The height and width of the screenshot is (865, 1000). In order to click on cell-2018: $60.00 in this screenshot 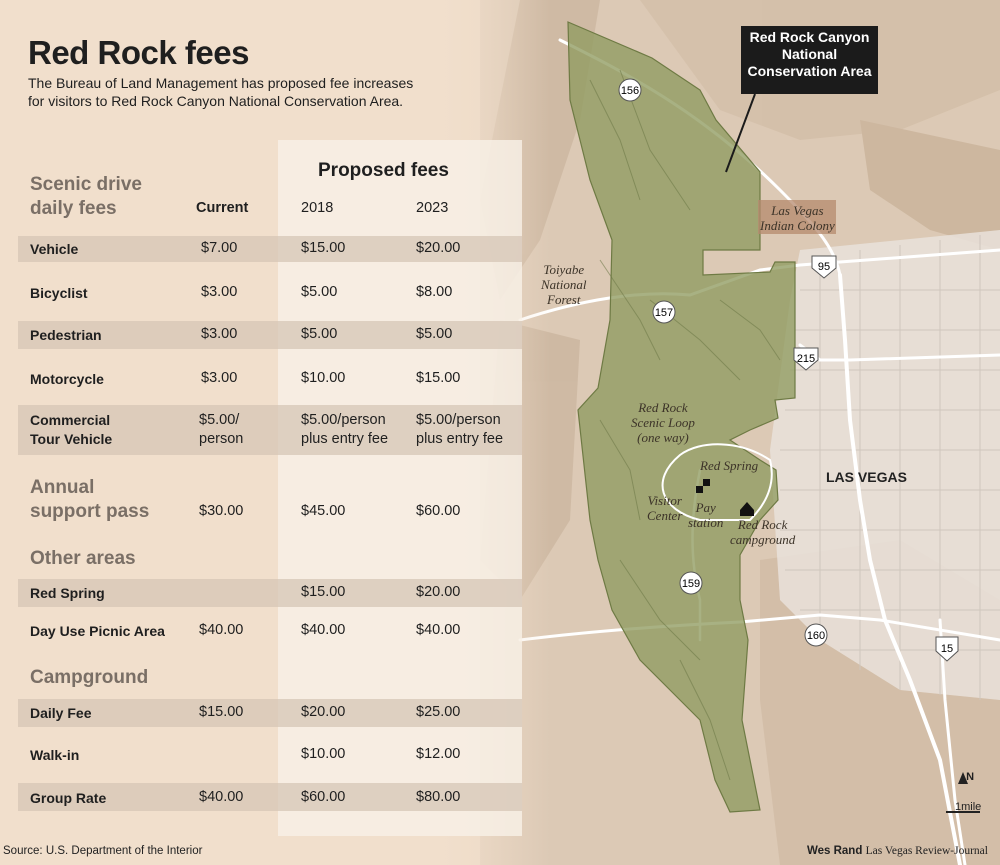, I will do `click(323, 797)`.